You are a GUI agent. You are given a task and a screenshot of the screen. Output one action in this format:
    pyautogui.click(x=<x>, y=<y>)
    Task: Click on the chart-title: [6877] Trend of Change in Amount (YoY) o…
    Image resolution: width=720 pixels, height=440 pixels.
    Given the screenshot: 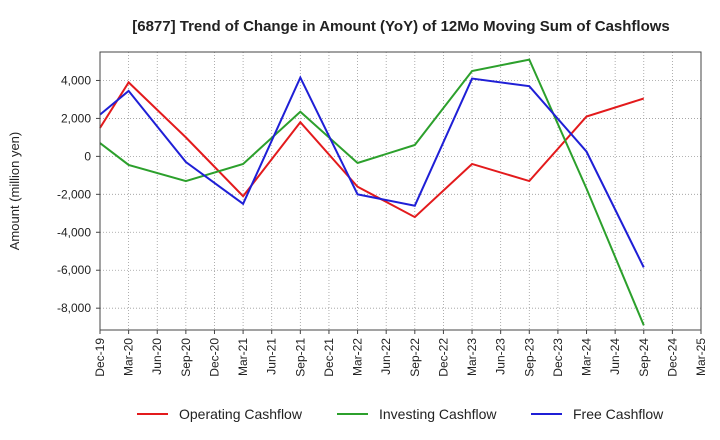 What is the action you would take?
    pyautogui.click(x=401, y=26)
    